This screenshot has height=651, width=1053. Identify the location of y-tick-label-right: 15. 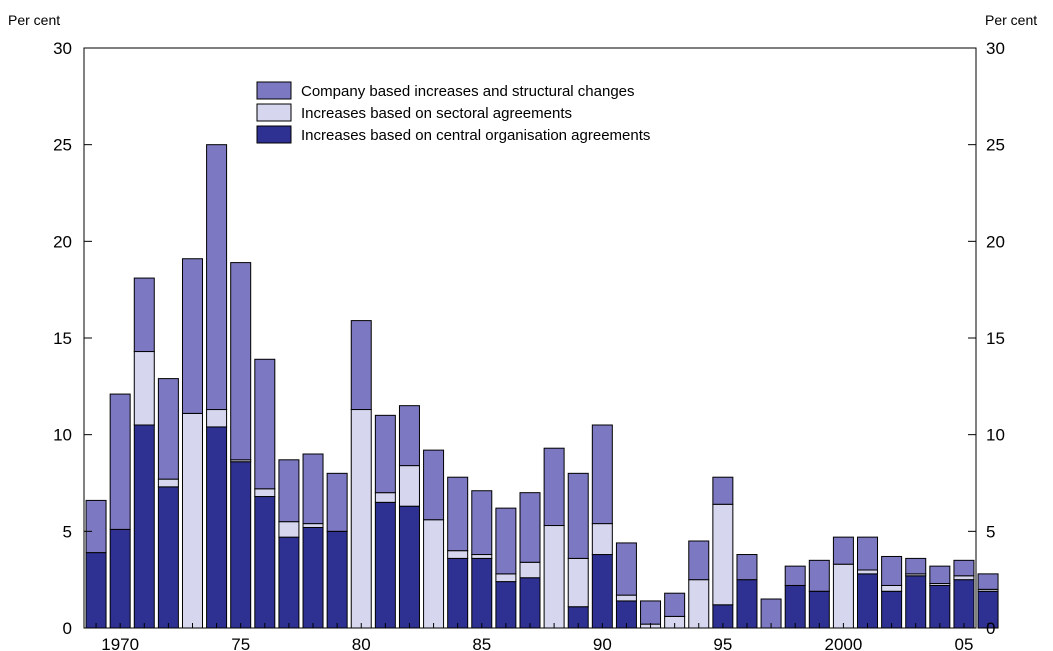
(995, 338).